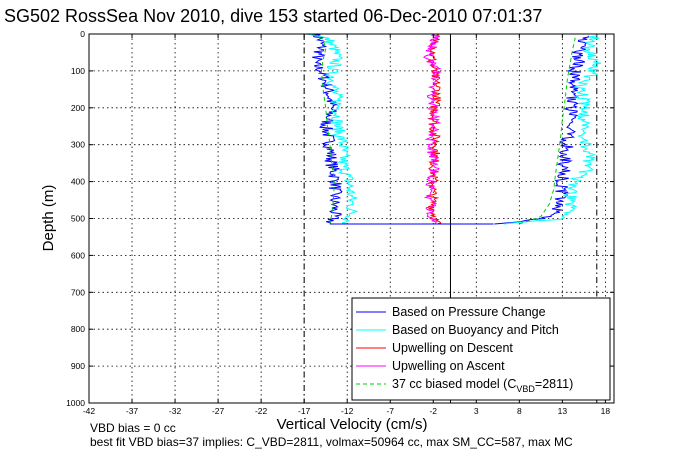 The width and height of the screenshot is (681, 454). What do you see at coordinates (469, 312) in the screenshot?
I see `legend-label-pressure: Based on Pressure Change` at bounding box center [469, 312].